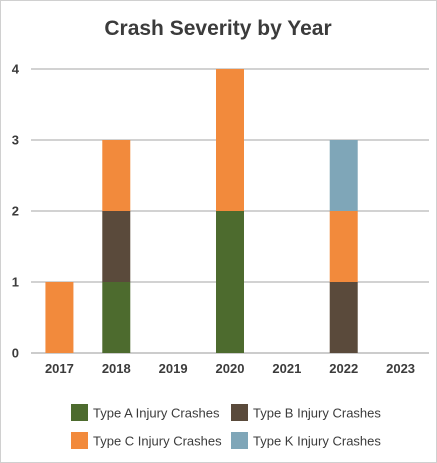 The width and height of the screenshot is (437, 463). What do you see at coordinates (217, 28) in the screenshot?
I see `chart-title: Crash Severity by Year` at bounding box center [217, 28].